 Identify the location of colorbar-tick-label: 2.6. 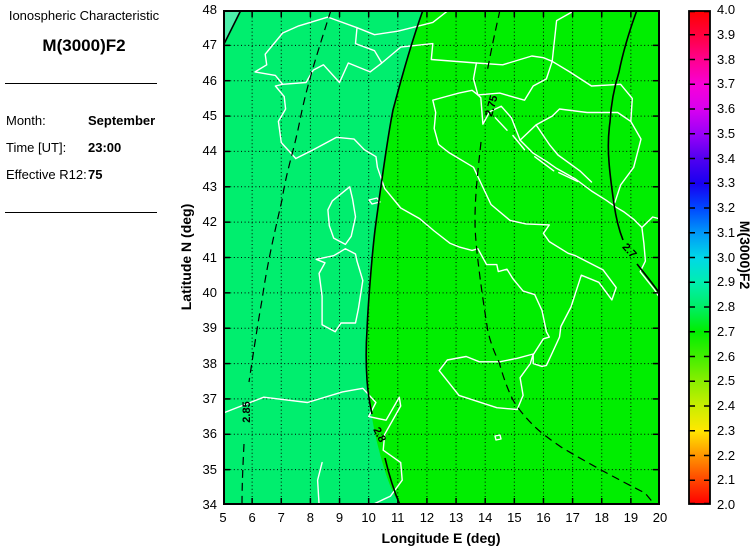
(726, 356).